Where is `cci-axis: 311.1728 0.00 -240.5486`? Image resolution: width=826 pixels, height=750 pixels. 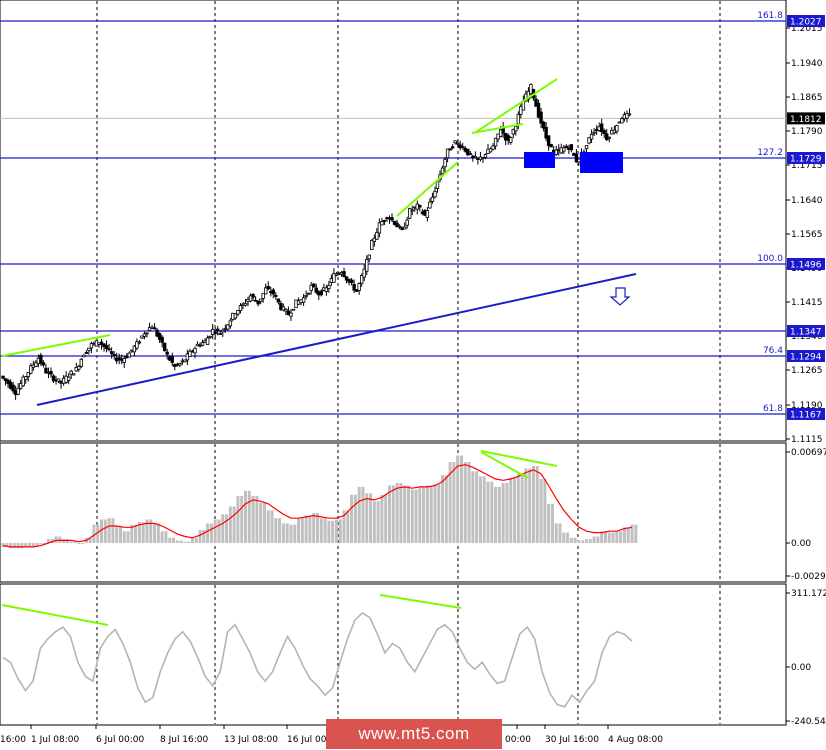 cci-axis: 311.1728 0.00 -240.5486 is located at coordinates (806, 658).